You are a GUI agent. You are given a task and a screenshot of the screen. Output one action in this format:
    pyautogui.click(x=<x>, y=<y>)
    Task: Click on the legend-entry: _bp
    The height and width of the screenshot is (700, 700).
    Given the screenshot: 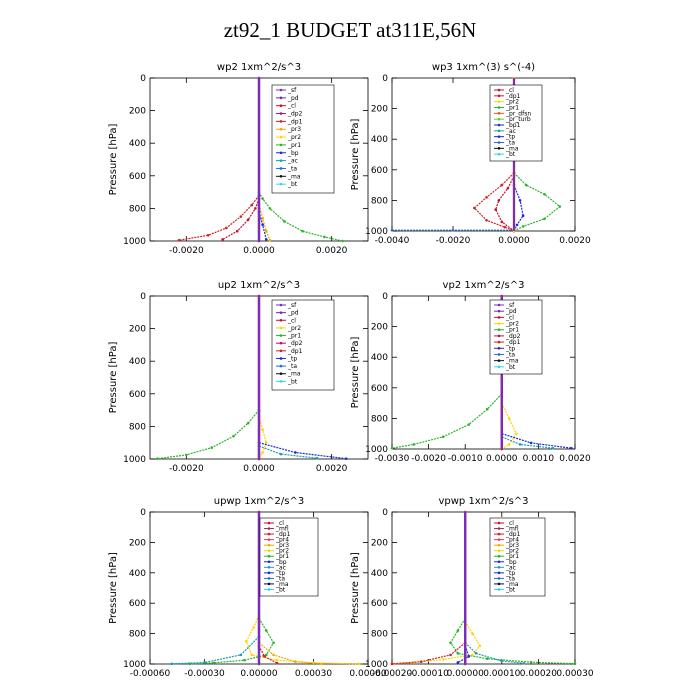 What is the action you would take?
    pyautogui.click(x=293, y=153)
    